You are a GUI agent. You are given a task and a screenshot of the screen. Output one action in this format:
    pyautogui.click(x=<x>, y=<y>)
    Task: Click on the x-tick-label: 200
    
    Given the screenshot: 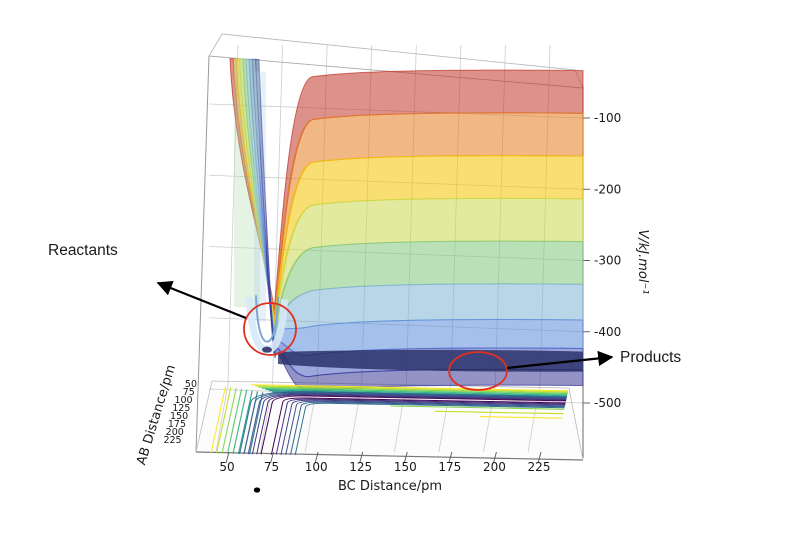 What is the action you would take?
    pyautogui.click(x=494, y=467)
    